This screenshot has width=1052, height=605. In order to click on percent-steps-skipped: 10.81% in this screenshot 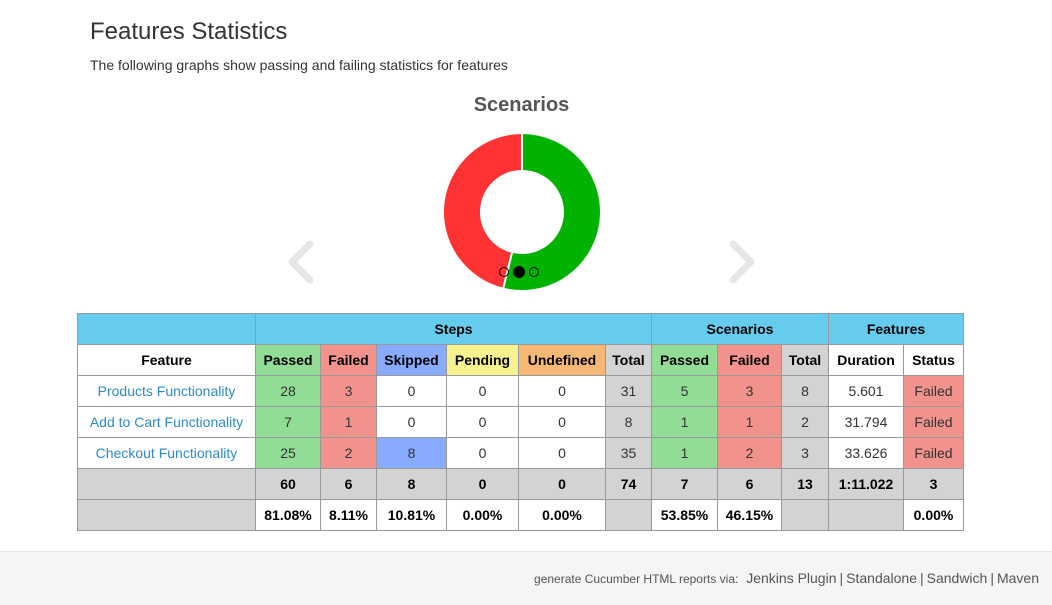, I will do `click(411, 515)`.